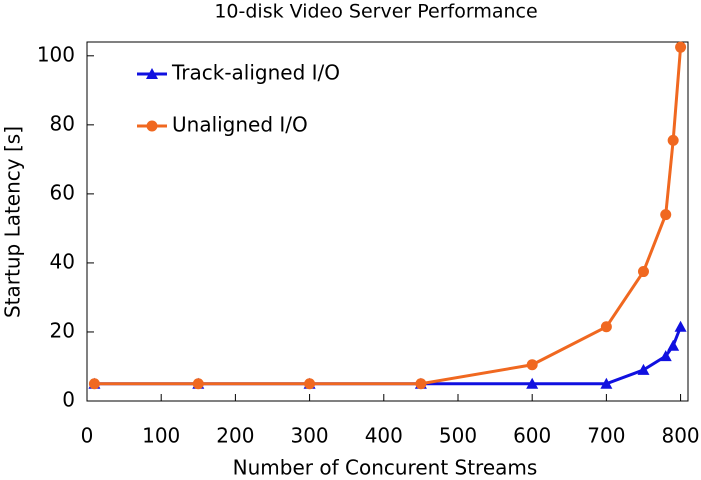 This screenshot has height=480, width=701. I want to click on x-tick-label: 300, so click(309, 436).